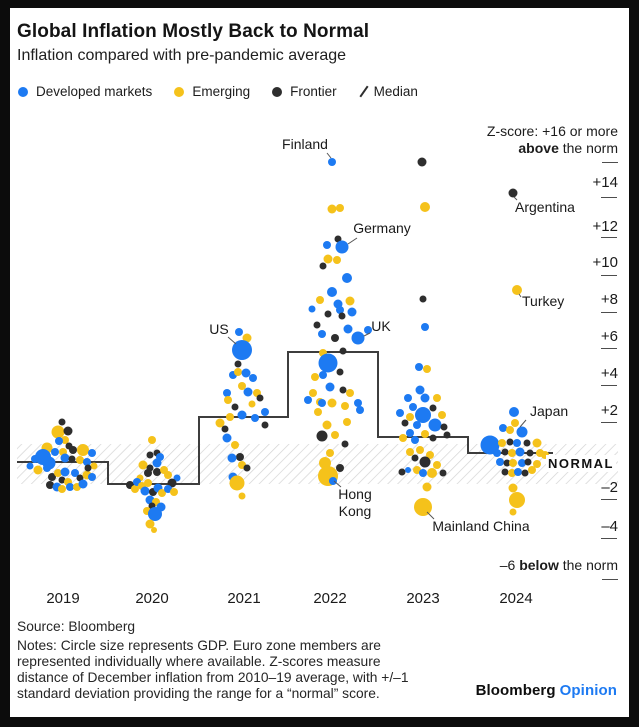 The width and height of the screenshot is (639, 727). Describe the element at coordinates (277, 91) in the screenshot. I see `frontier-dot-icon` at that location.